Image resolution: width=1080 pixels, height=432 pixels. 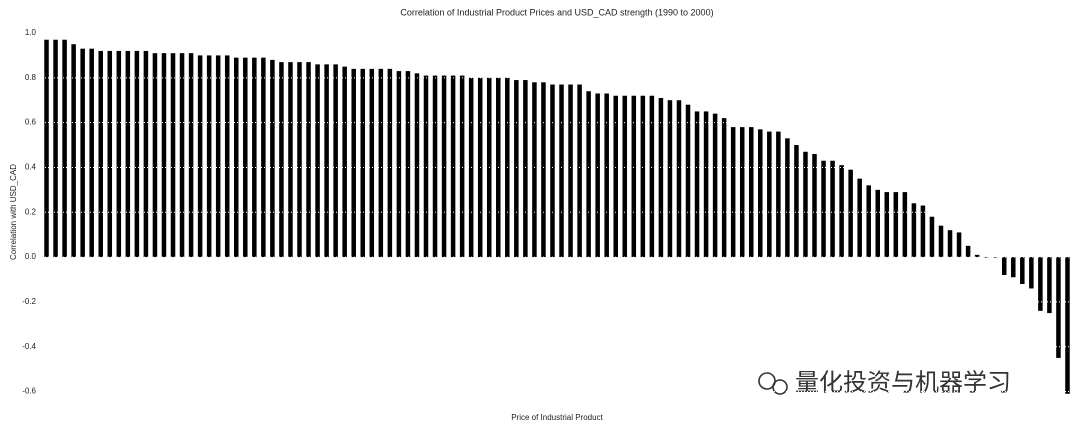 I want to click on watermark: 量化投资与机器学习, so click(x=903, y=382).